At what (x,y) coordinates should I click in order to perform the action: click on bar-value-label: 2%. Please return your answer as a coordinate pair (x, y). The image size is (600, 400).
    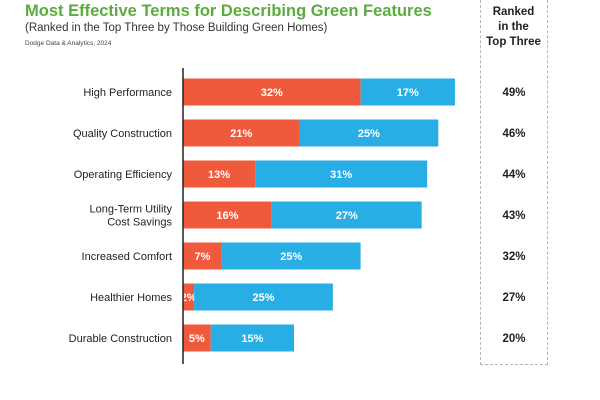
    Looking at the image, I should click on (189, 298).